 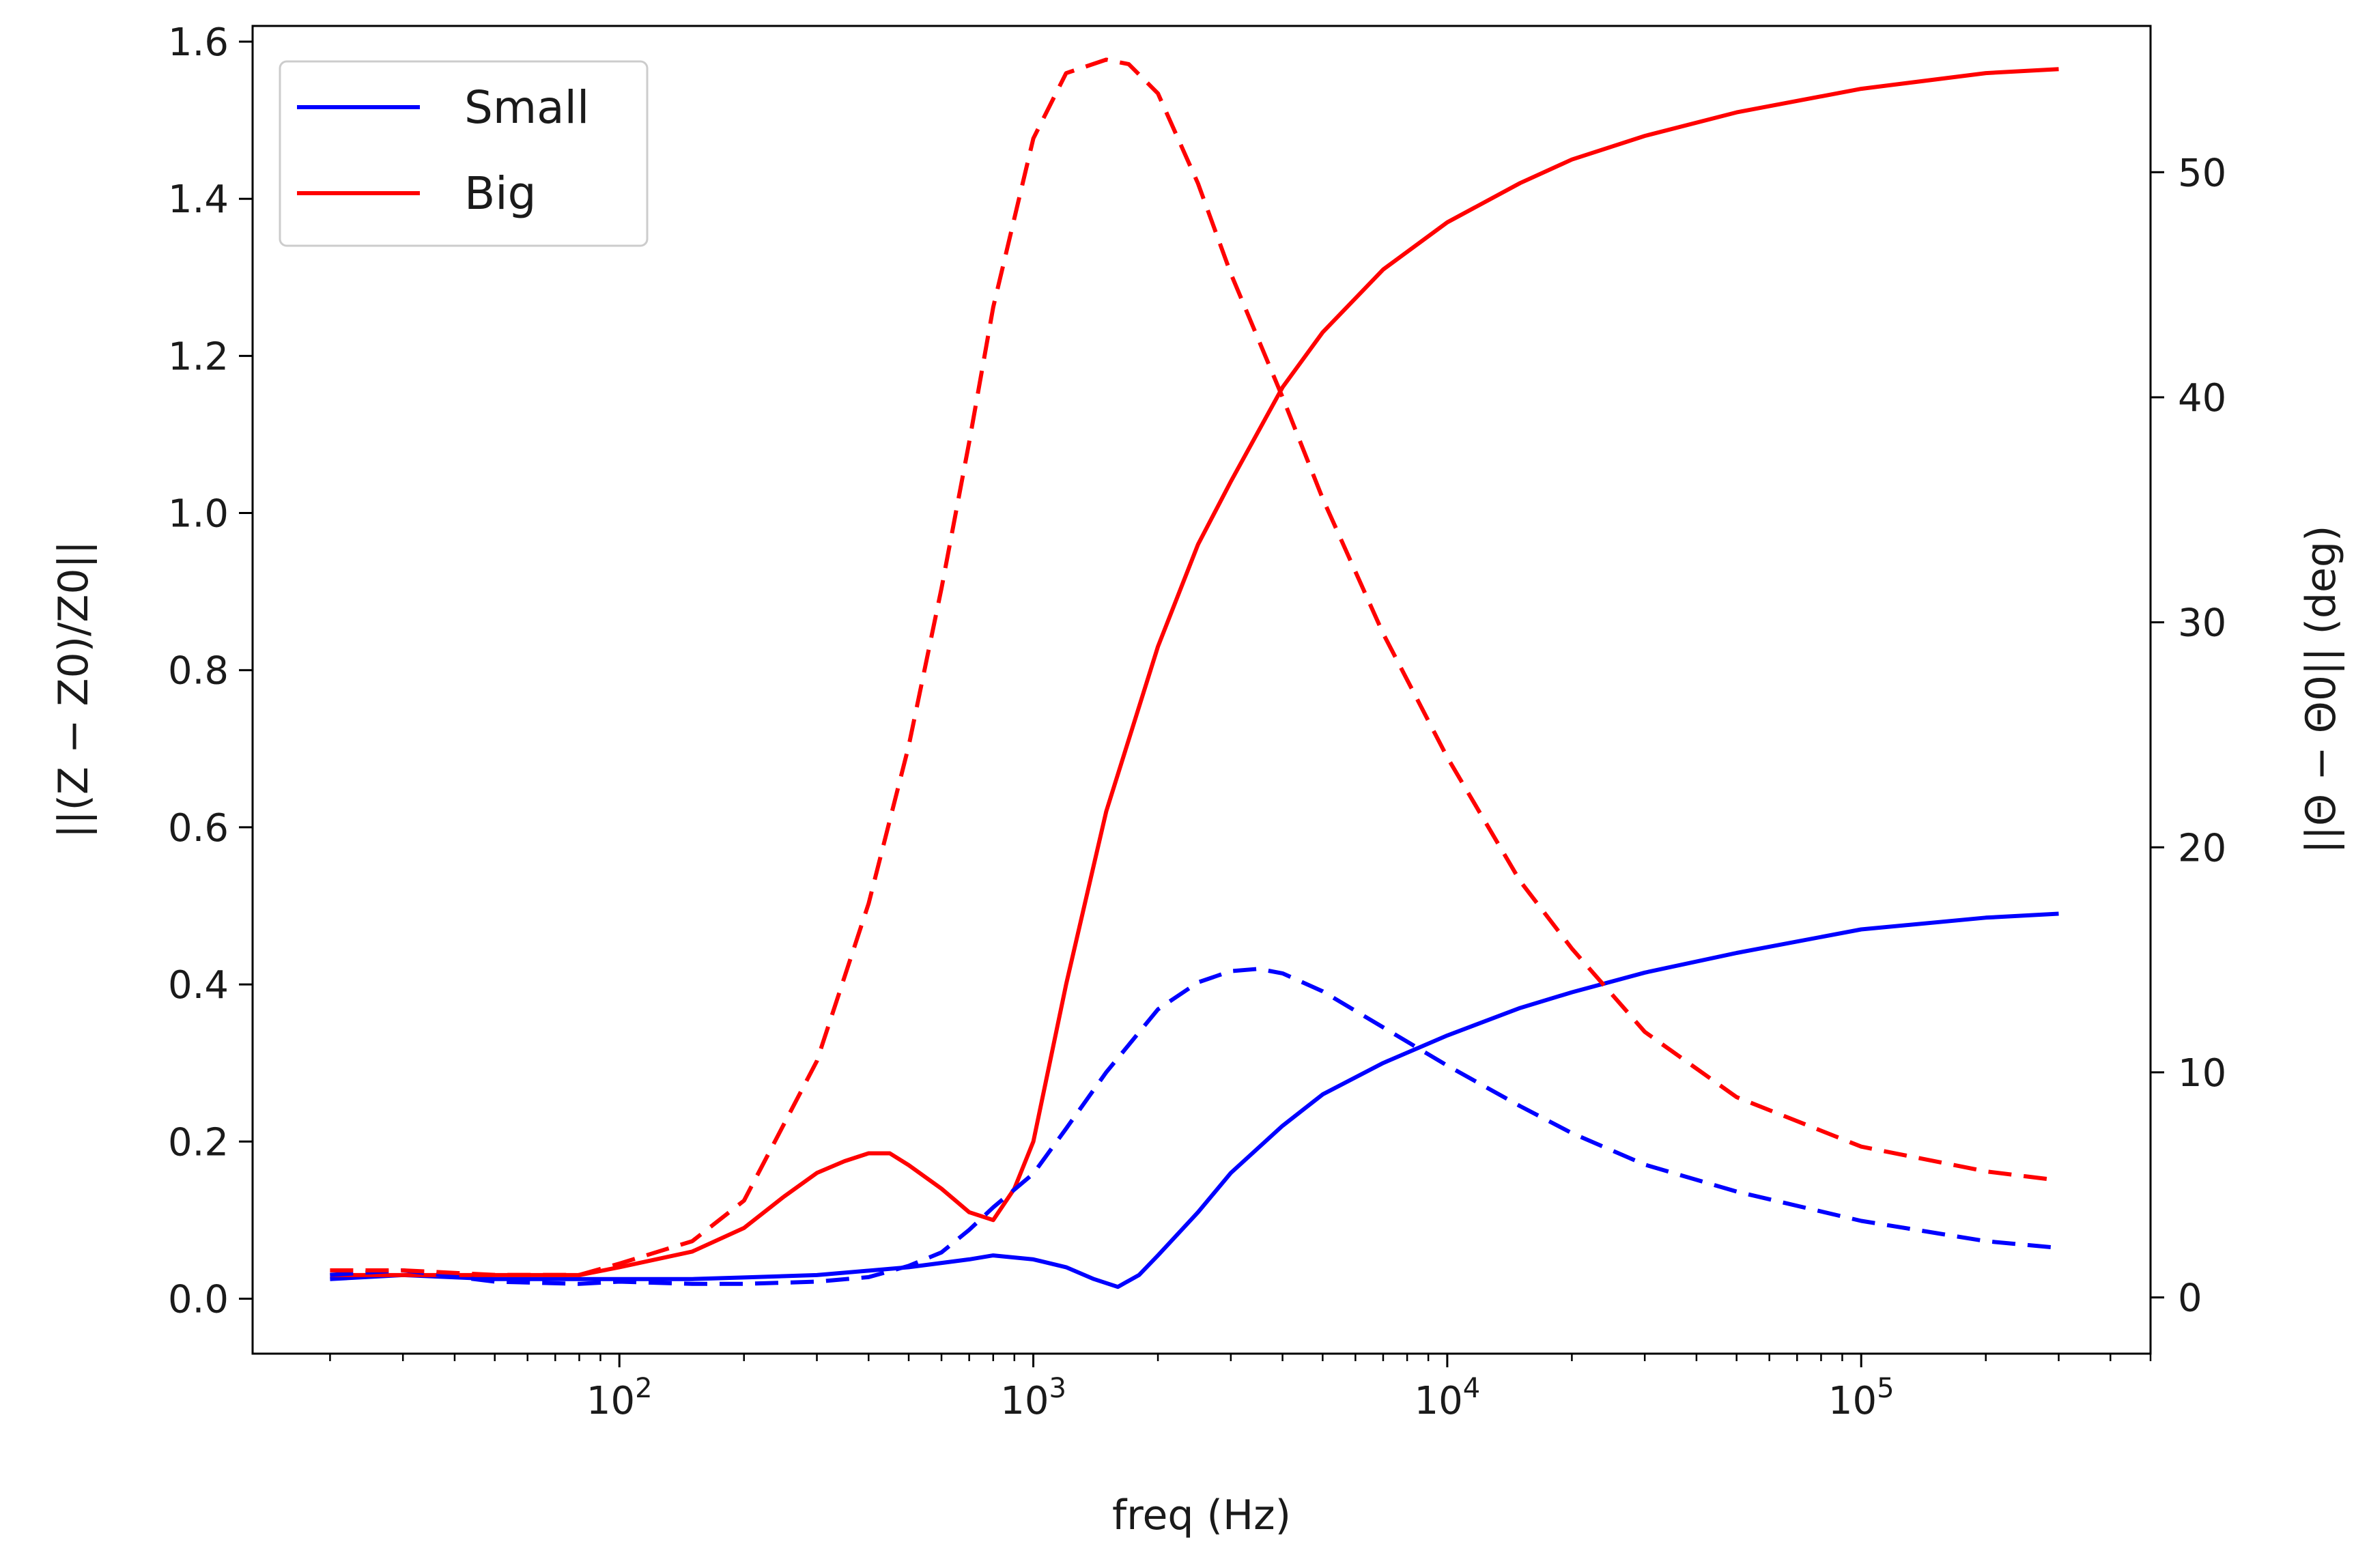 I want to click on y-tick-label: 0.8, so click(x=198, y=671).